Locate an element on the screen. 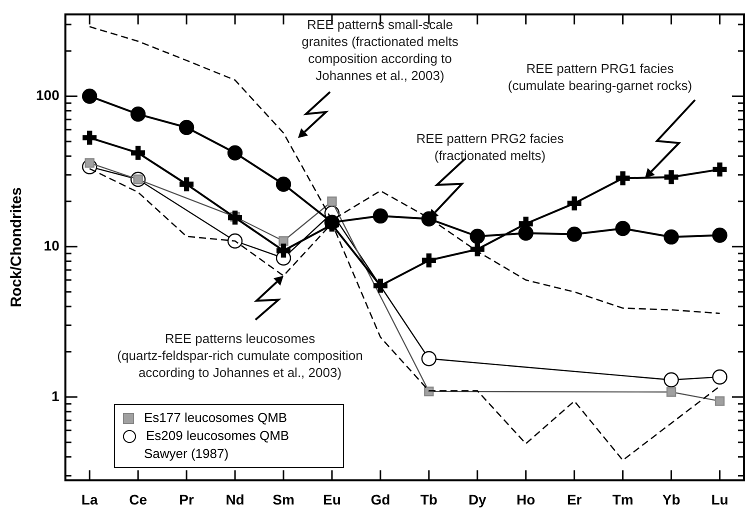  legend-label: Es177 leucosomes QMB is located at coordinates (216, 418).